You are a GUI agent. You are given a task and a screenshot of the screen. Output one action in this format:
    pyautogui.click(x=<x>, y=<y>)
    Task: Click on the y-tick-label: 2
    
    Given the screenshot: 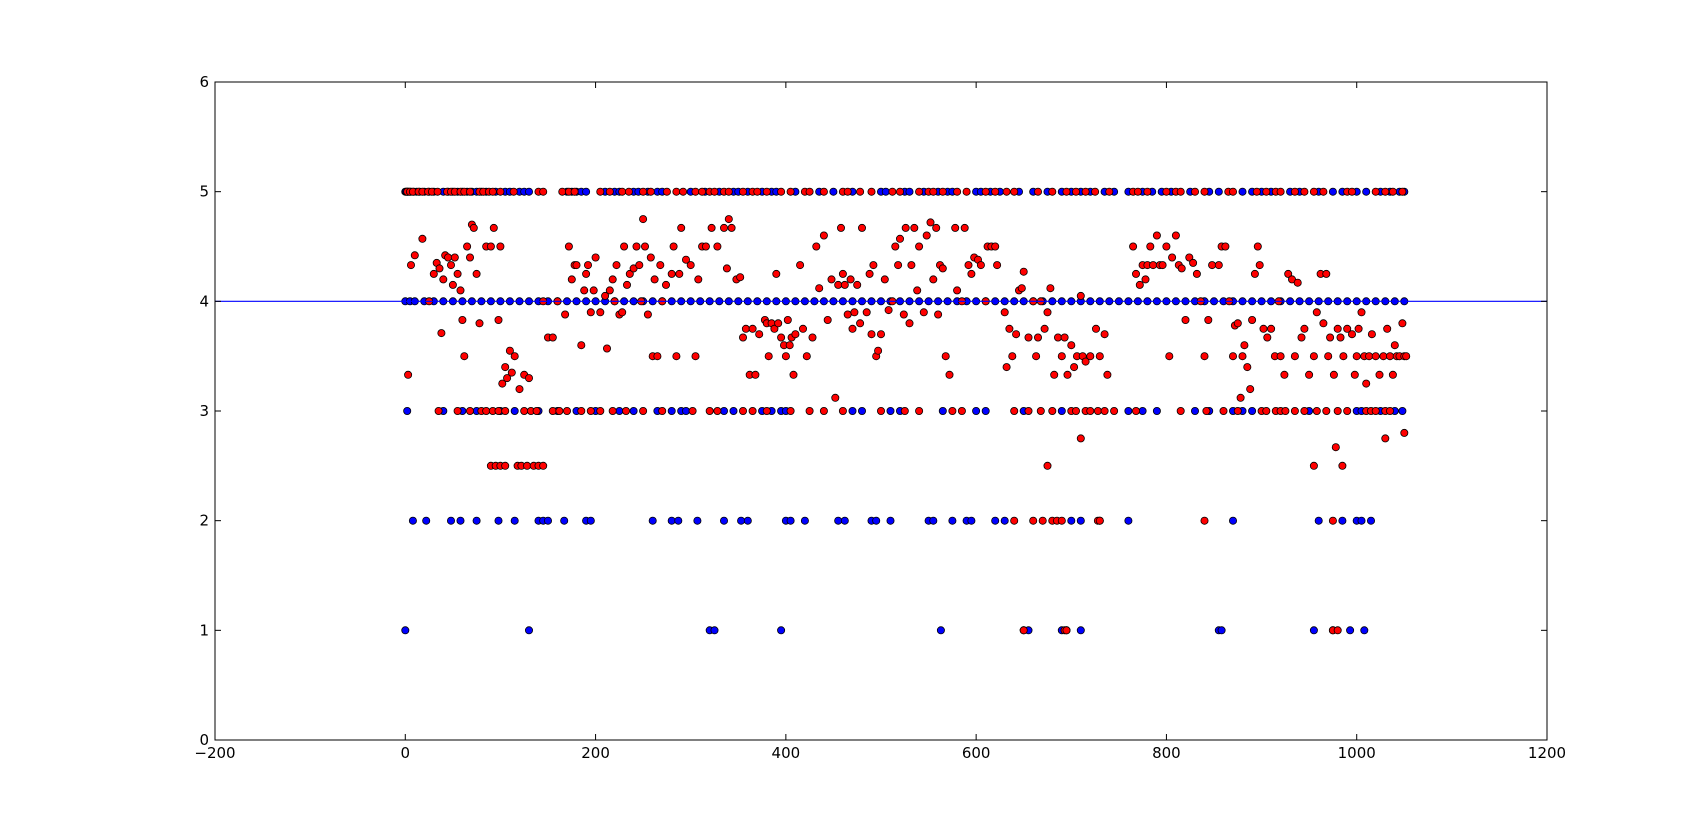 What is the action you would take?
    pyautogui.click(x=204, y=521)
    